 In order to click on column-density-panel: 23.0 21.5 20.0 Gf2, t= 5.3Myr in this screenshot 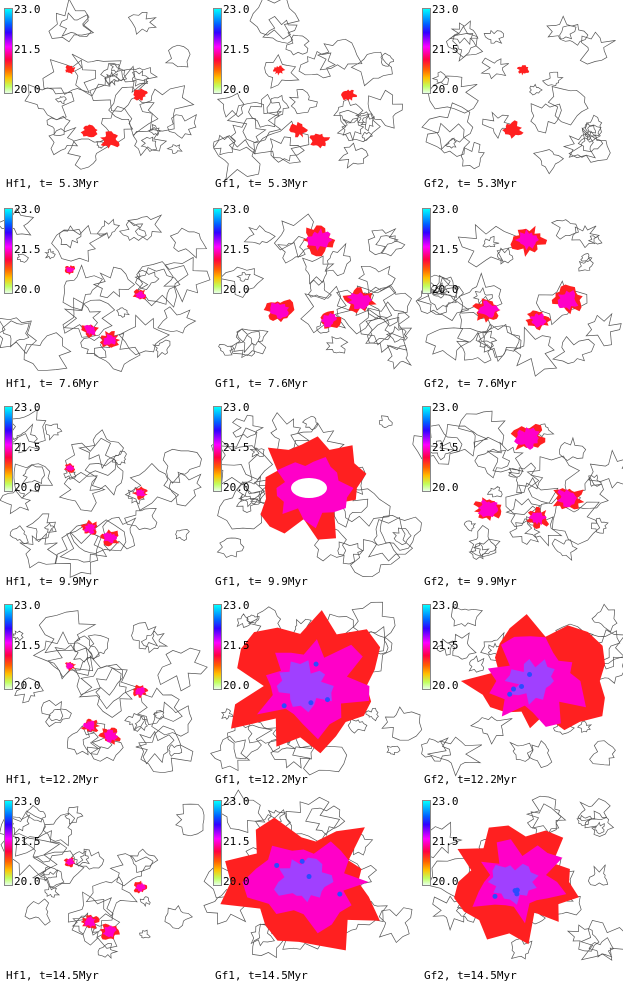, I will do `click(520, 98)`.